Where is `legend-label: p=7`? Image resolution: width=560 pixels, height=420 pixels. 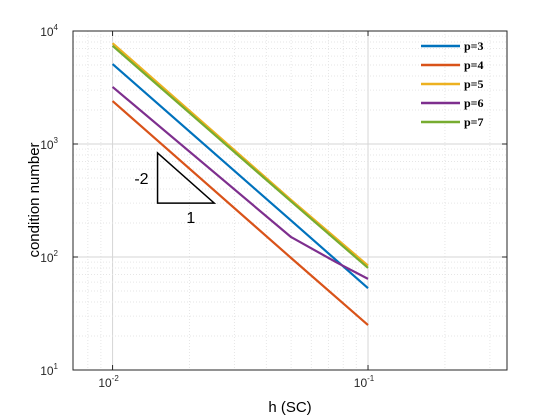 legend-label: p=7 is located at coordinates (474, 122).